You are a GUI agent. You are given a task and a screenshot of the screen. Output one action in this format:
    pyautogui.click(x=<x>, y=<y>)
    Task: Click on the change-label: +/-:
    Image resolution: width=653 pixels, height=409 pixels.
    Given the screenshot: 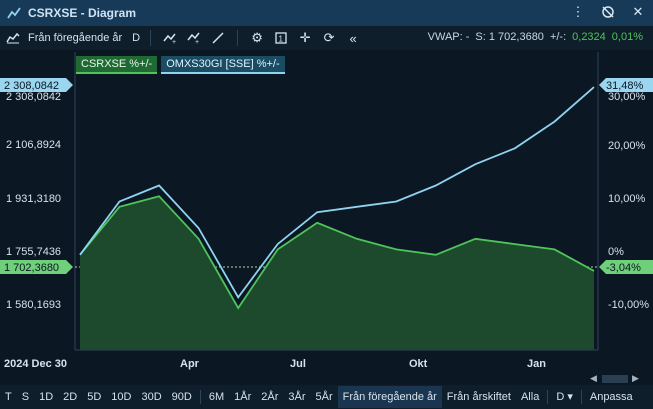 What is the action you would take?
    pyautogui.click(x=558, y=37)
    